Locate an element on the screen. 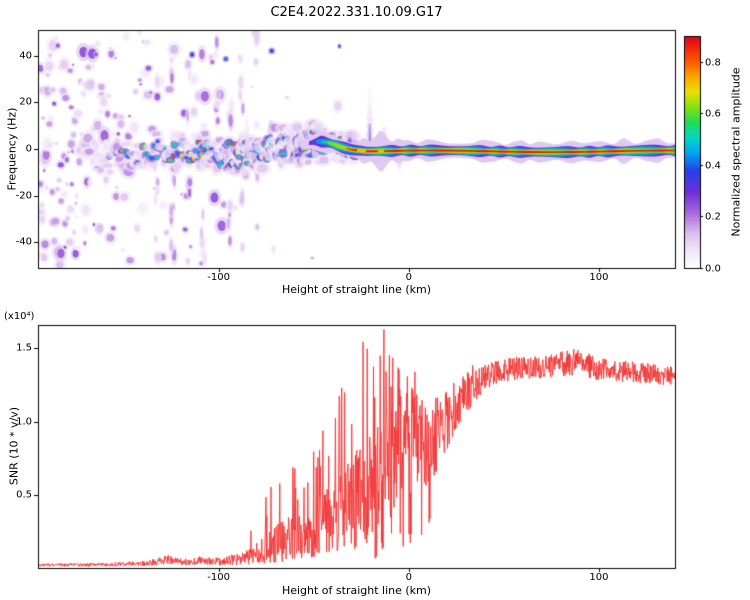 This screenshot has height=600, width=750. y-scale-note: (x10⁴) is located at coordinates (19, 316).